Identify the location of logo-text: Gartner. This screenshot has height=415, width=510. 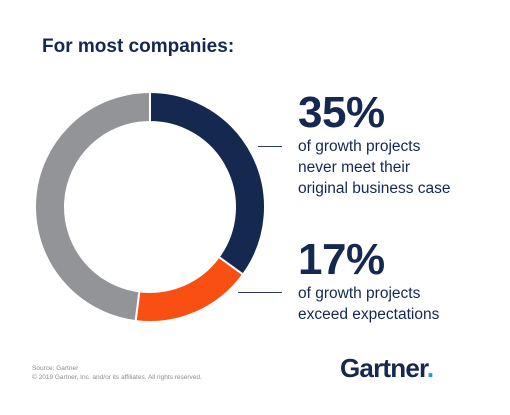
(384, 368).